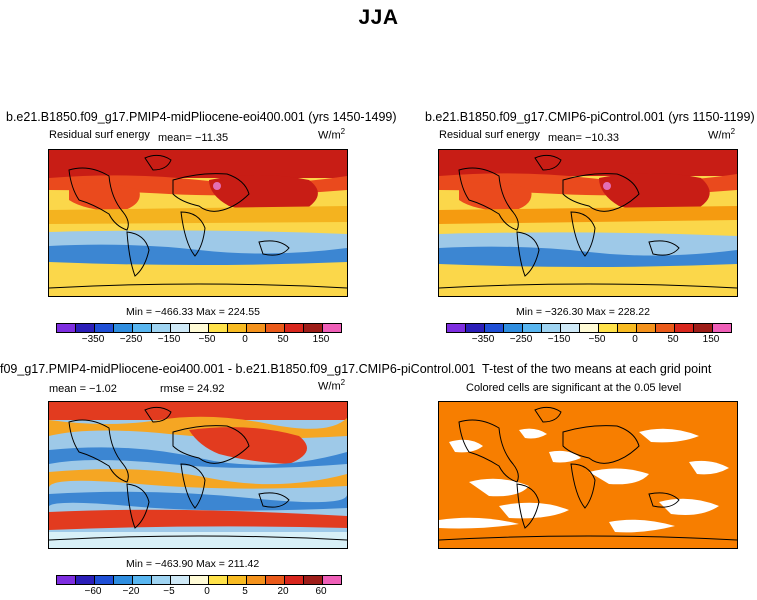  What do you see at coordinates (245, 591) in the screenshot?
I see `panel3-tick: 5` at bounding box center [245, 591].